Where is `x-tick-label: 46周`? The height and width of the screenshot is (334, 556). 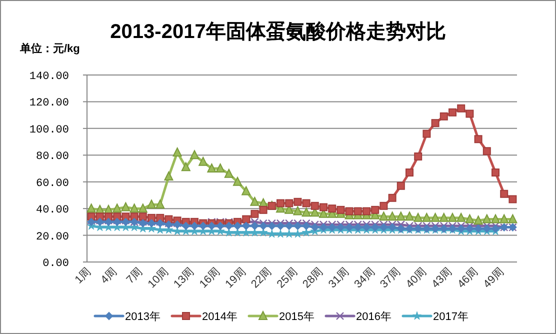 x-tick-label: 46周 is located at coordinates (467, 278).